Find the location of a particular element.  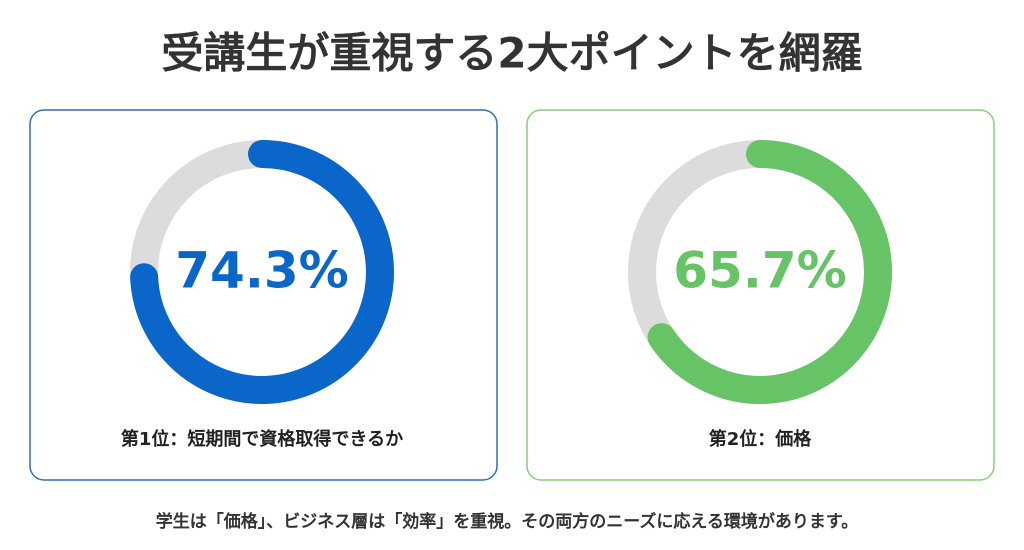

value-label: 65.7% is located at coordinates (759, 271).